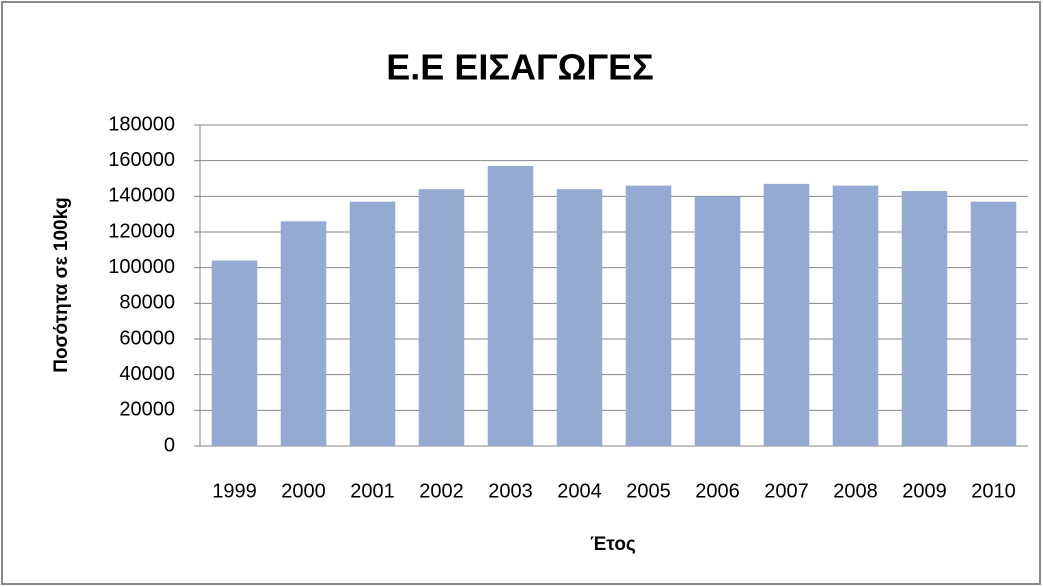 The width and height of the screenshot is (1043, 587). Describe the element at coordinates (147, 410) in the screenshot. I see `y-tick-label: 20000` at that location.